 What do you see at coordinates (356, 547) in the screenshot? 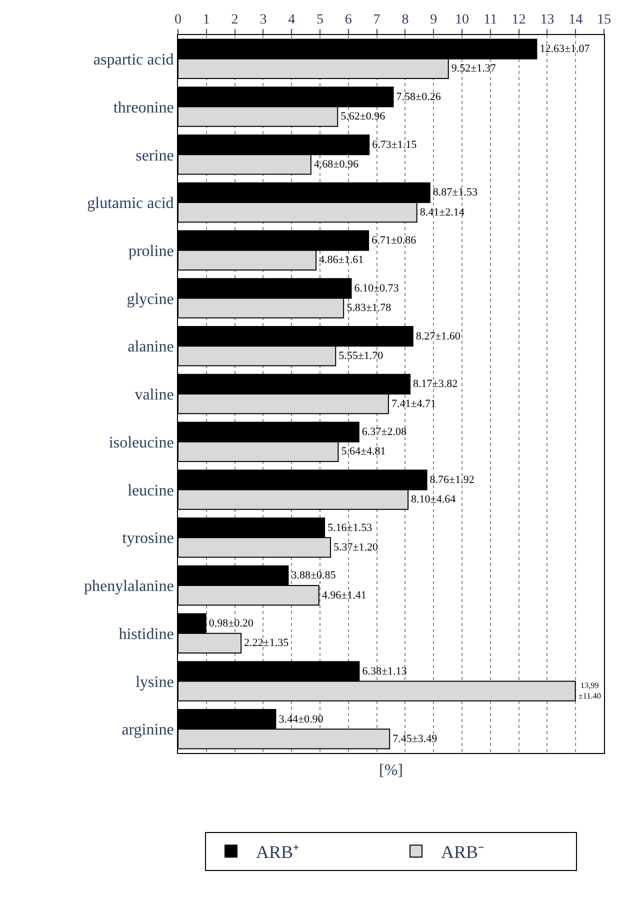
I see `data-label: 5.37±1.20` at bounding box center [356, 547].